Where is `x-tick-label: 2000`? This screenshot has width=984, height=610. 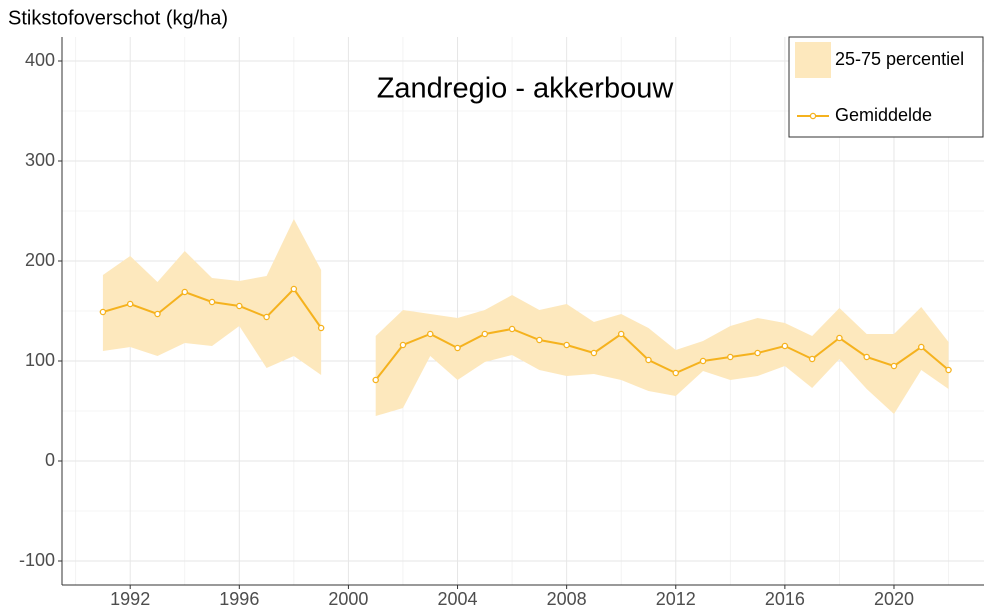 x-tick-label: 2000 is located at coordinates (348, 599).